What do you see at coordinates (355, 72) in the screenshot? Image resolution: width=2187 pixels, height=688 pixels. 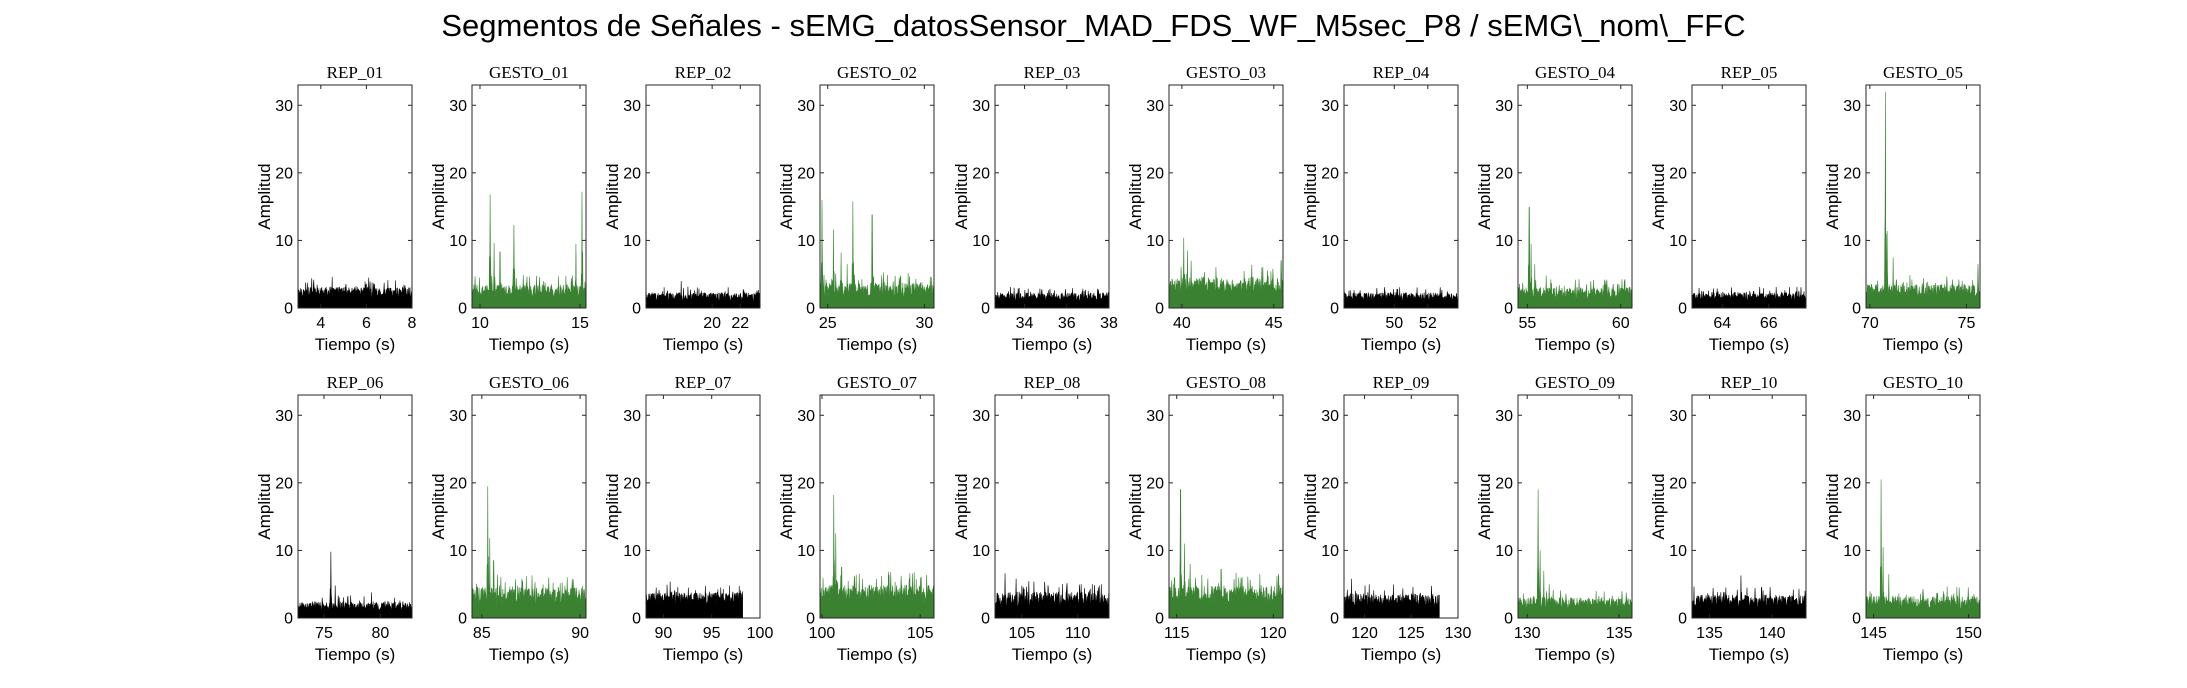 I see `subplot-title: REP_01` at bounding box center [355, 72].